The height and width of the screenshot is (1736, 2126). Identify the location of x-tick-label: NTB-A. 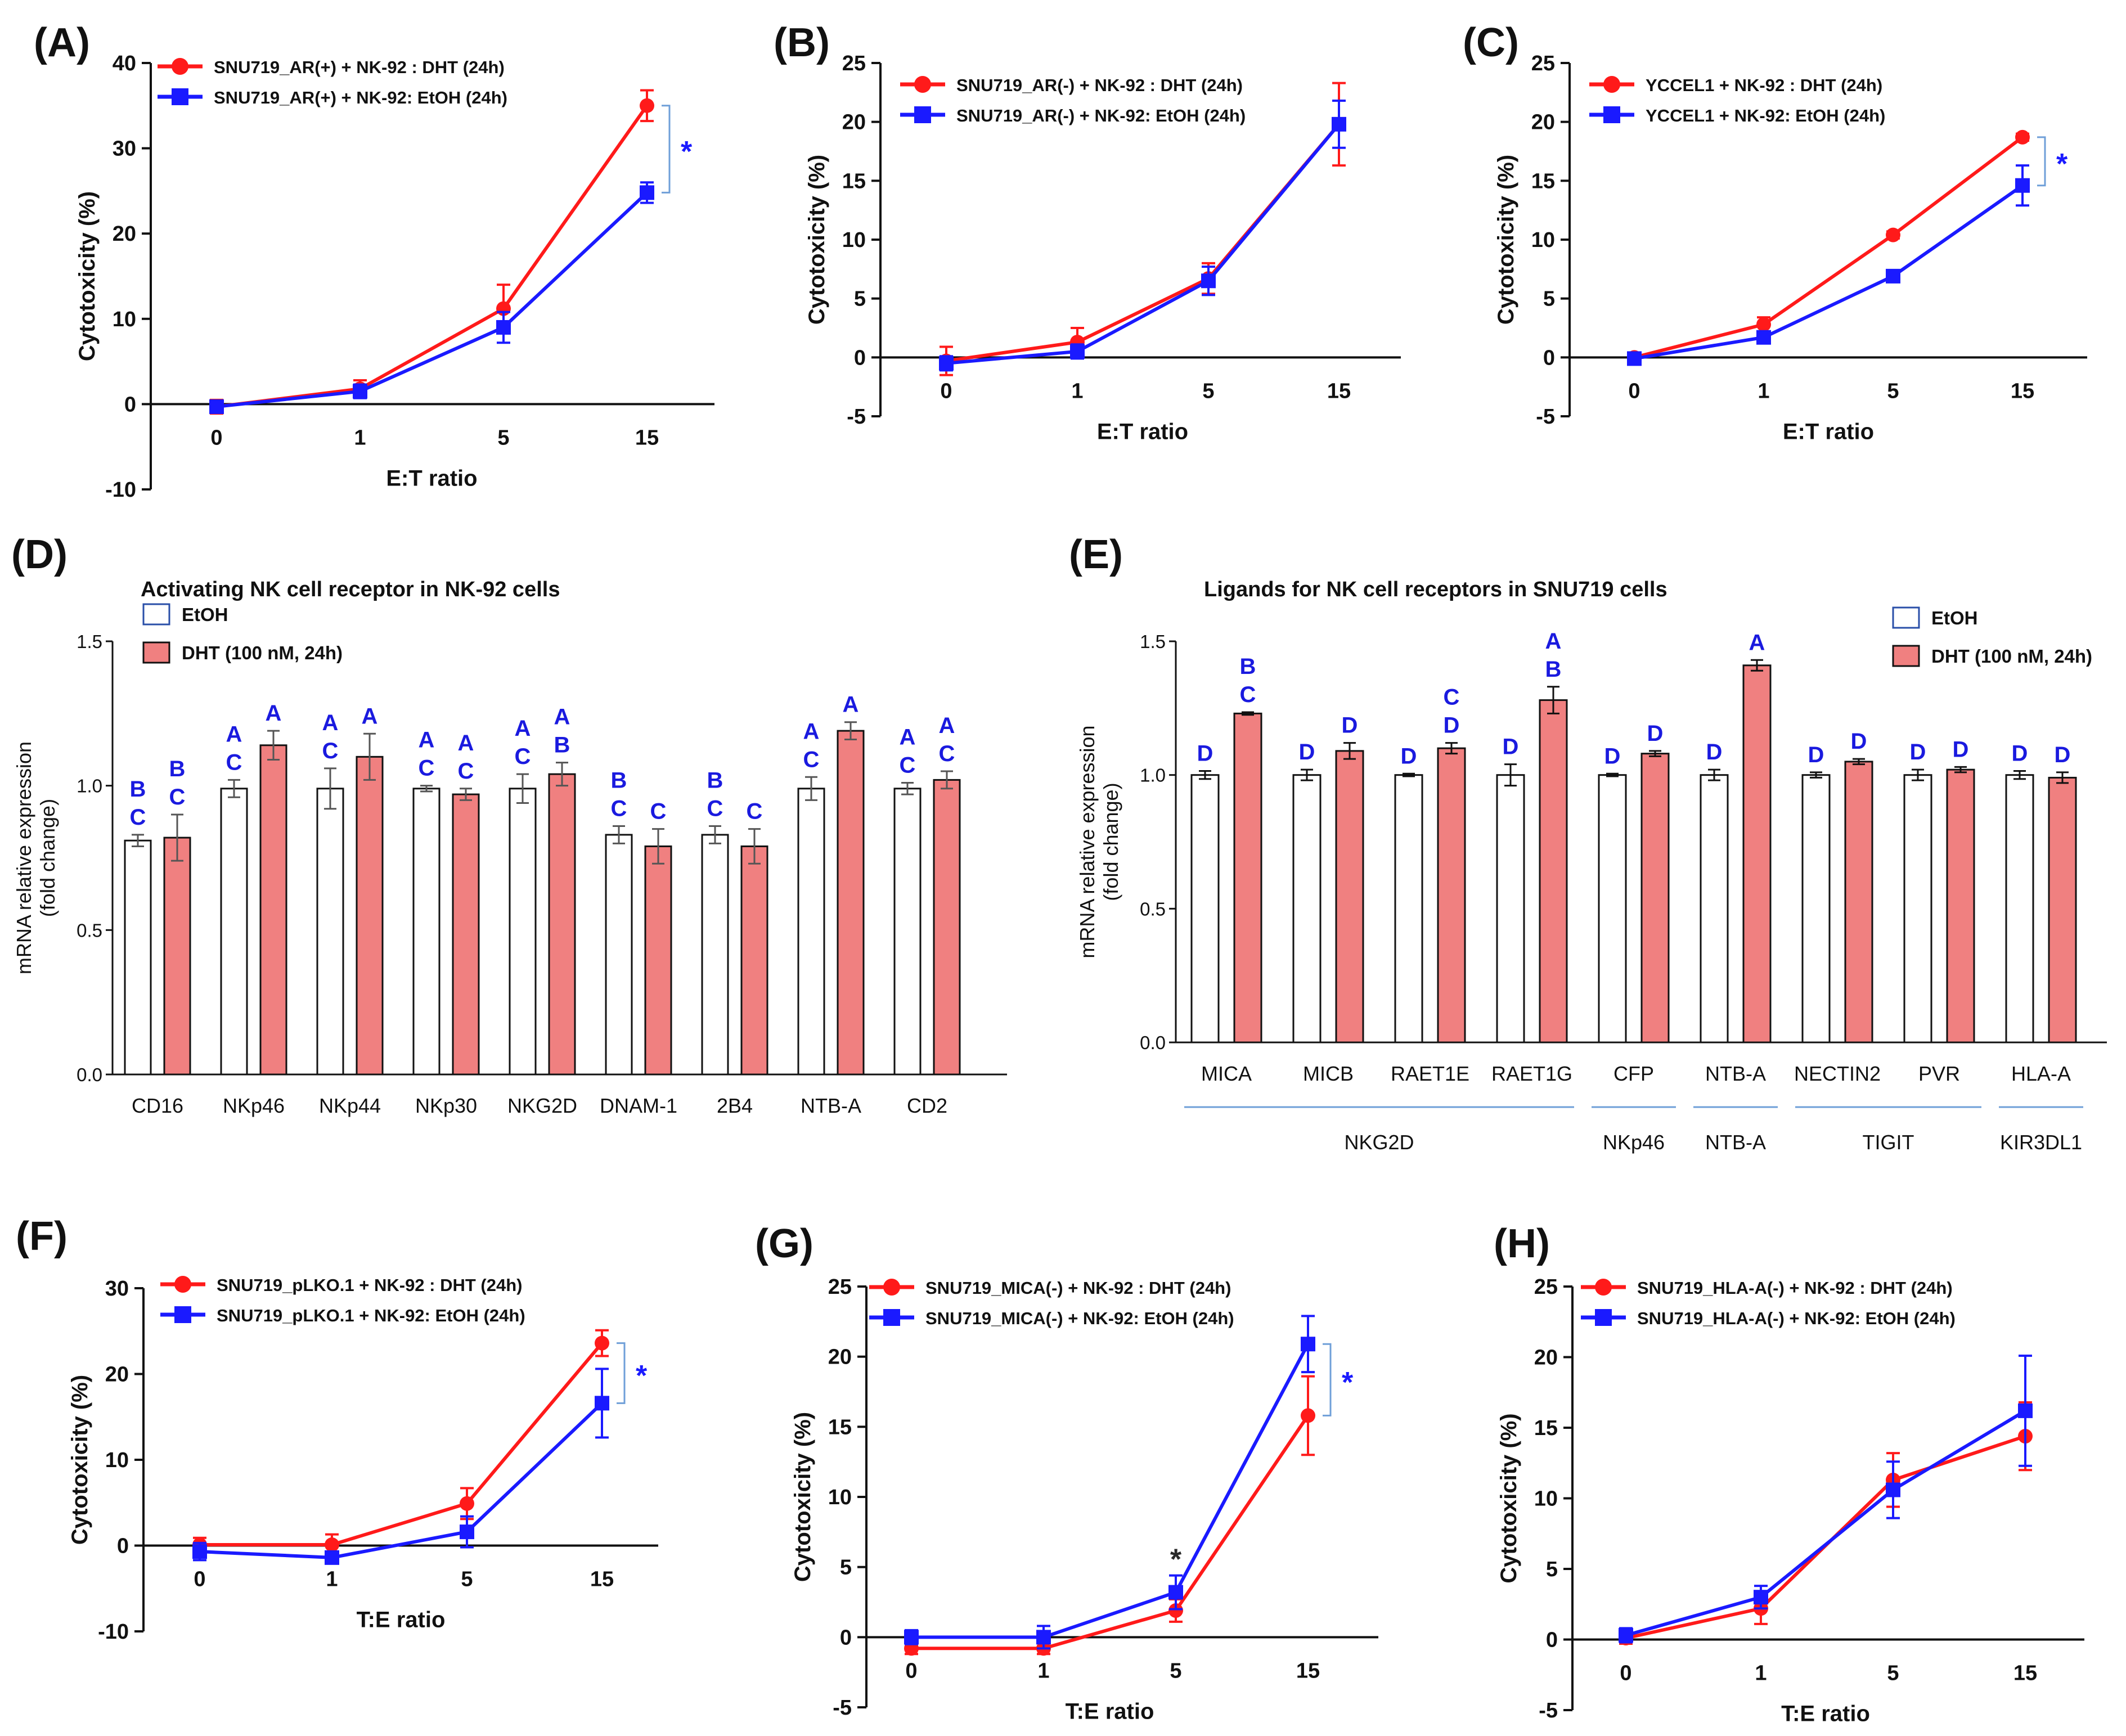
(831, 1106).